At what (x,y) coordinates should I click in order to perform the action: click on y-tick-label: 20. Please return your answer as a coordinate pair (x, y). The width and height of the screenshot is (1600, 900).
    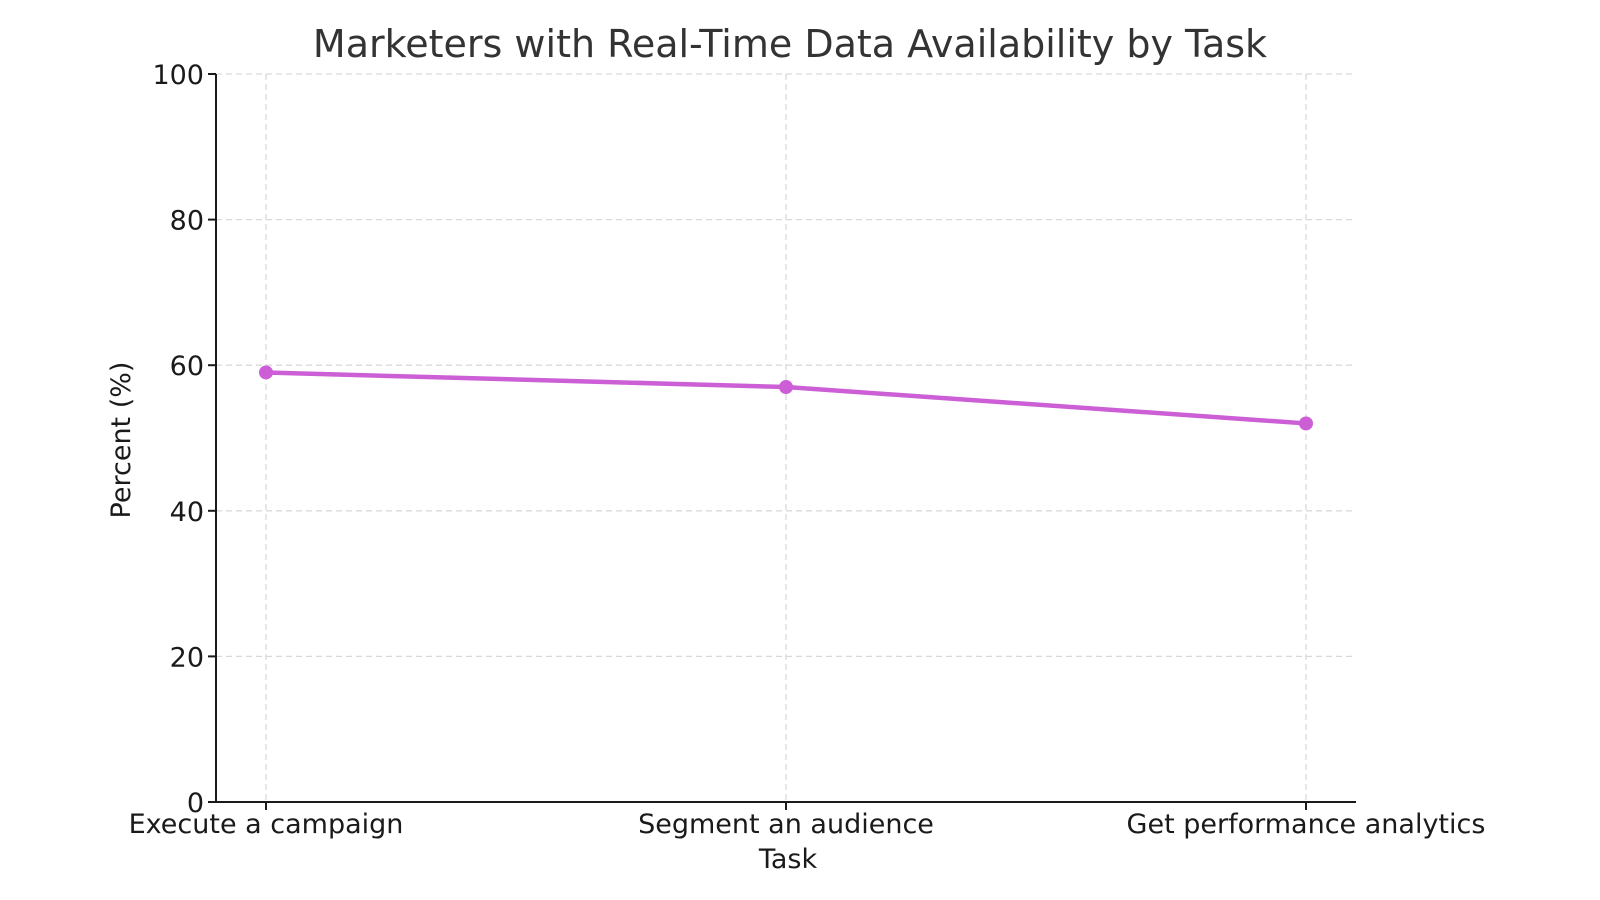
    Looking at the image, I should click on (187, 657).